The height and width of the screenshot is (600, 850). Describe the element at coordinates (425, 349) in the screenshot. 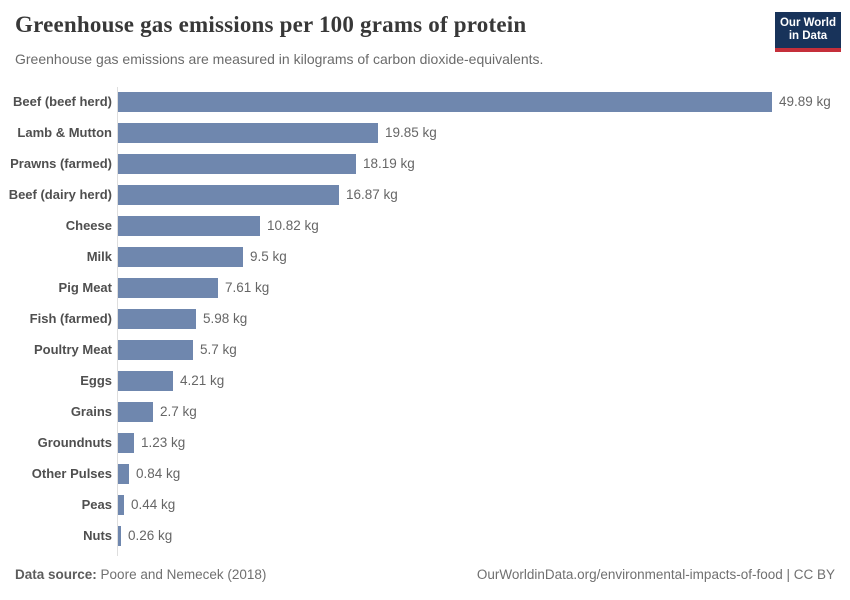

I see `chart-row: Poultry Meat 5.7 kg` at that location.